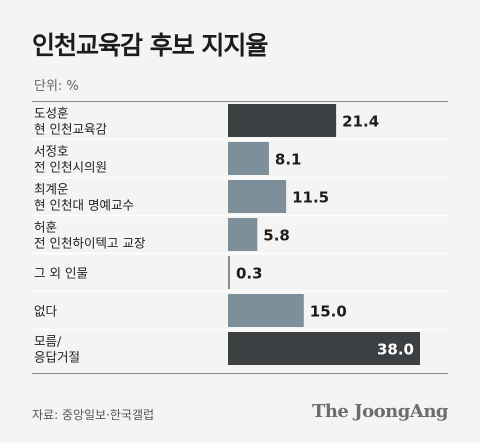  Describe the element at coordinates (360, 122) in the screenshot. I see `value-label: 21.4` at that location.